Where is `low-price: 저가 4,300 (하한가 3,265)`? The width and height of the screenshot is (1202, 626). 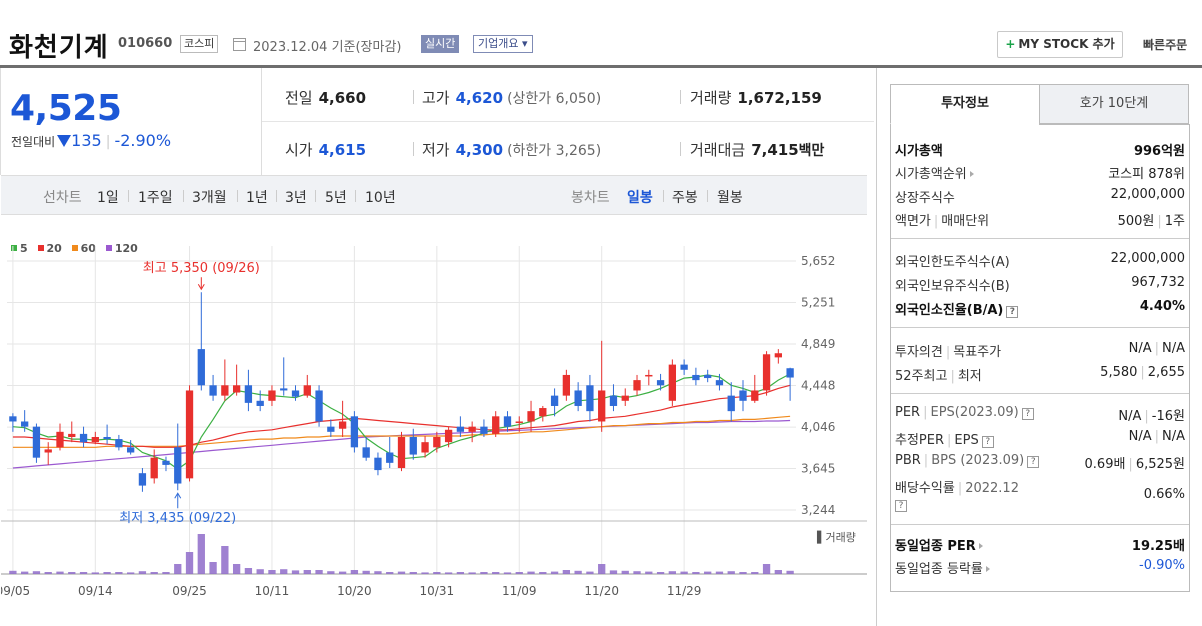 low-price: 저가 4,300 (하한가 3,265) is located at coordinates (511, 149).